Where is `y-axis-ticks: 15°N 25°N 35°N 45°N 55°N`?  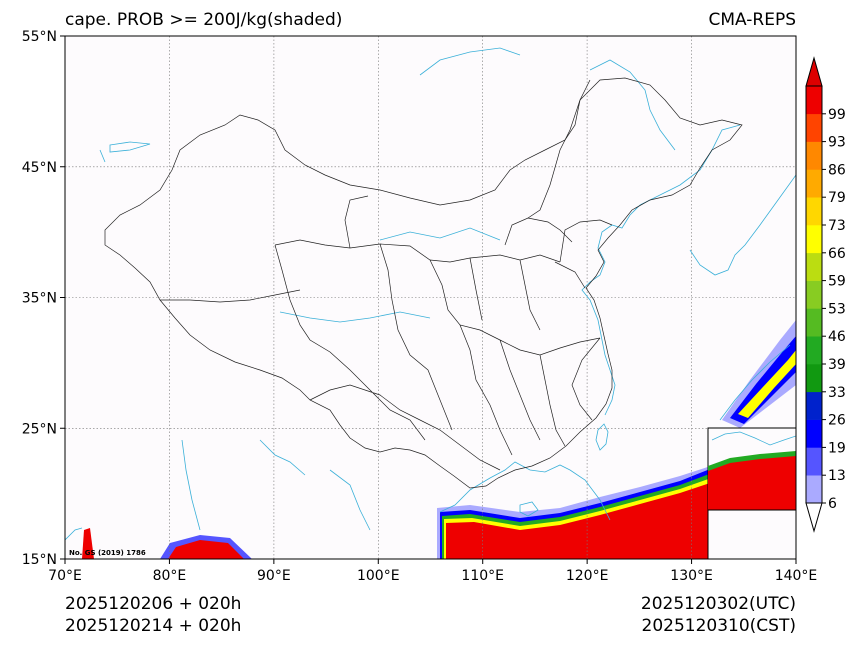 y-axis-ticks: 15°N 25°N 35°N 45°N 55°N is located at coordinates (43, 298).